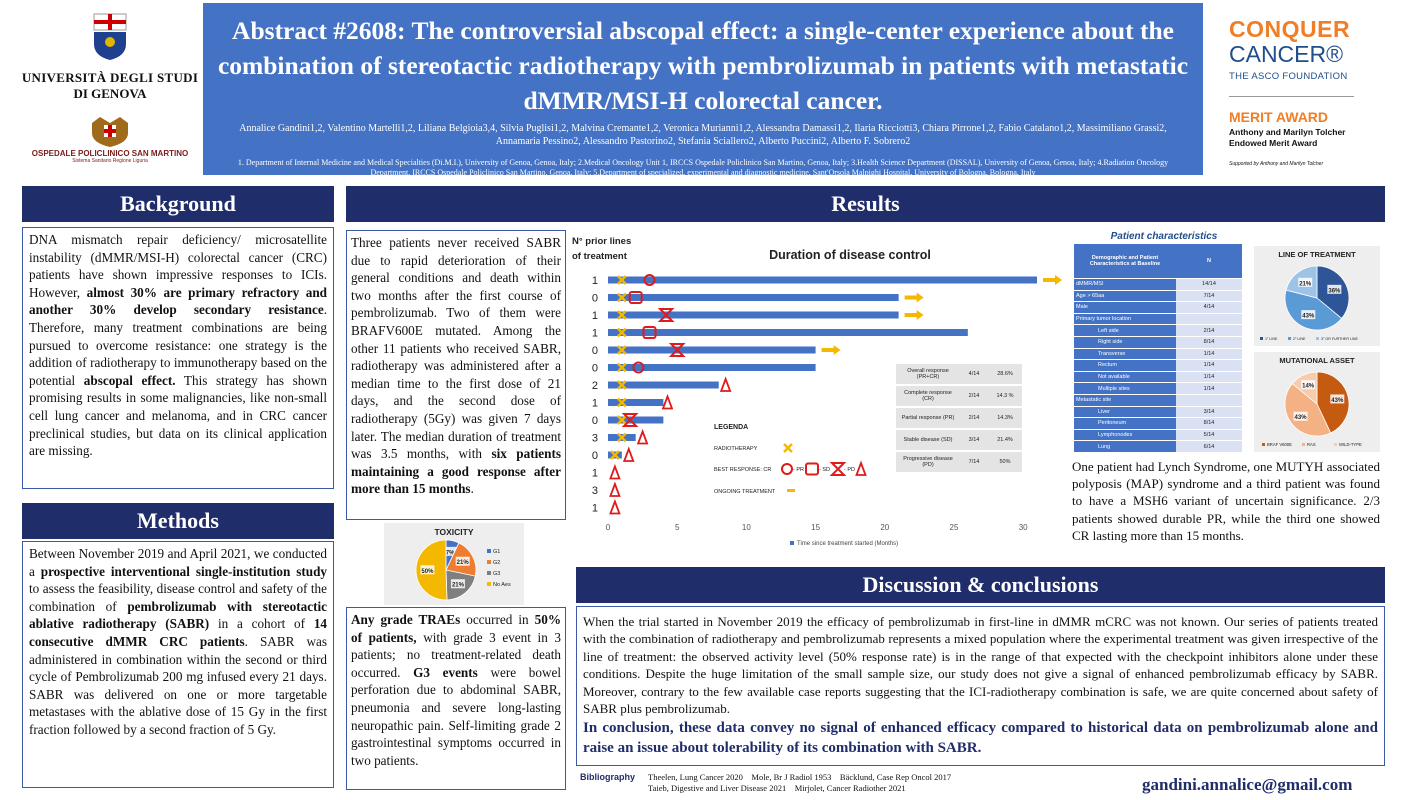  Describe the element at coordinates (1125, 319) in the screenshot. I see `patient-char-label: Primary tumor location` at that location.